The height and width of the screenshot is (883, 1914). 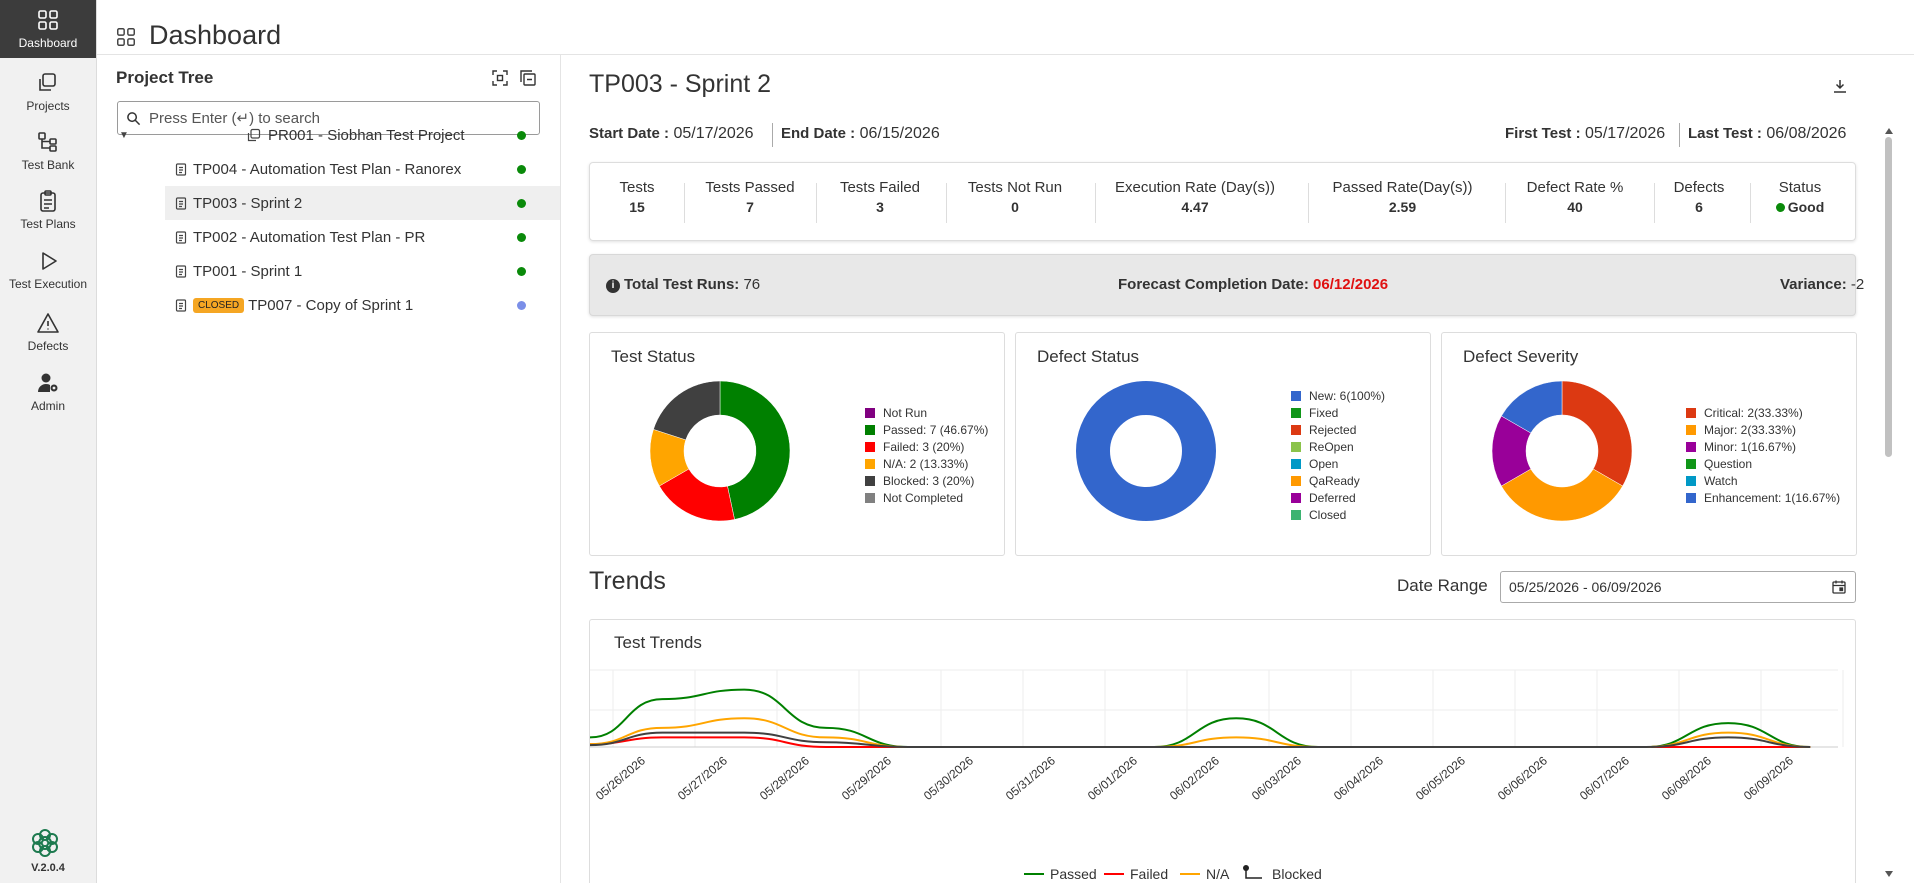 I want to click on legend-item: Open, so click(x=1338, y=463).